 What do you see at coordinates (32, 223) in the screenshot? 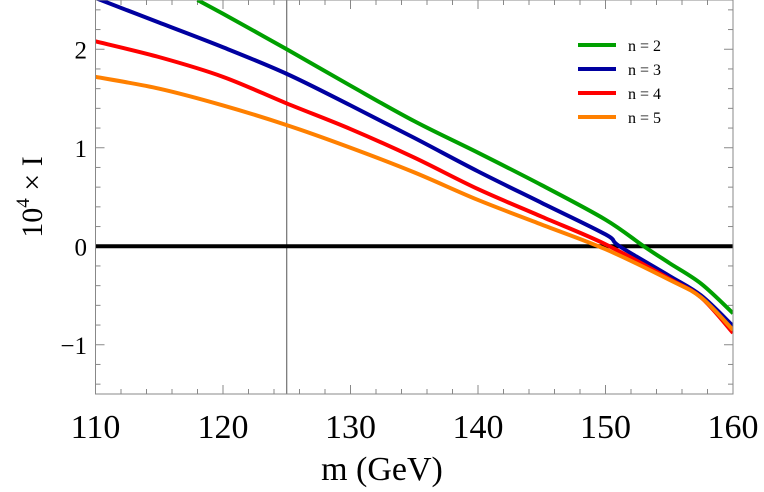
I see `y-axis-label-base: 10` at bounding box center [32, 223].